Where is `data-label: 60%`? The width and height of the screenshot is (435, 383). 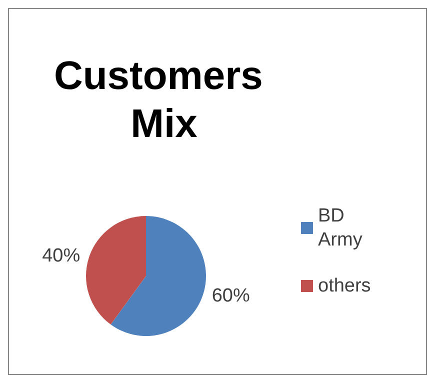 data-label: 60% is located at coordinates (231, 295).